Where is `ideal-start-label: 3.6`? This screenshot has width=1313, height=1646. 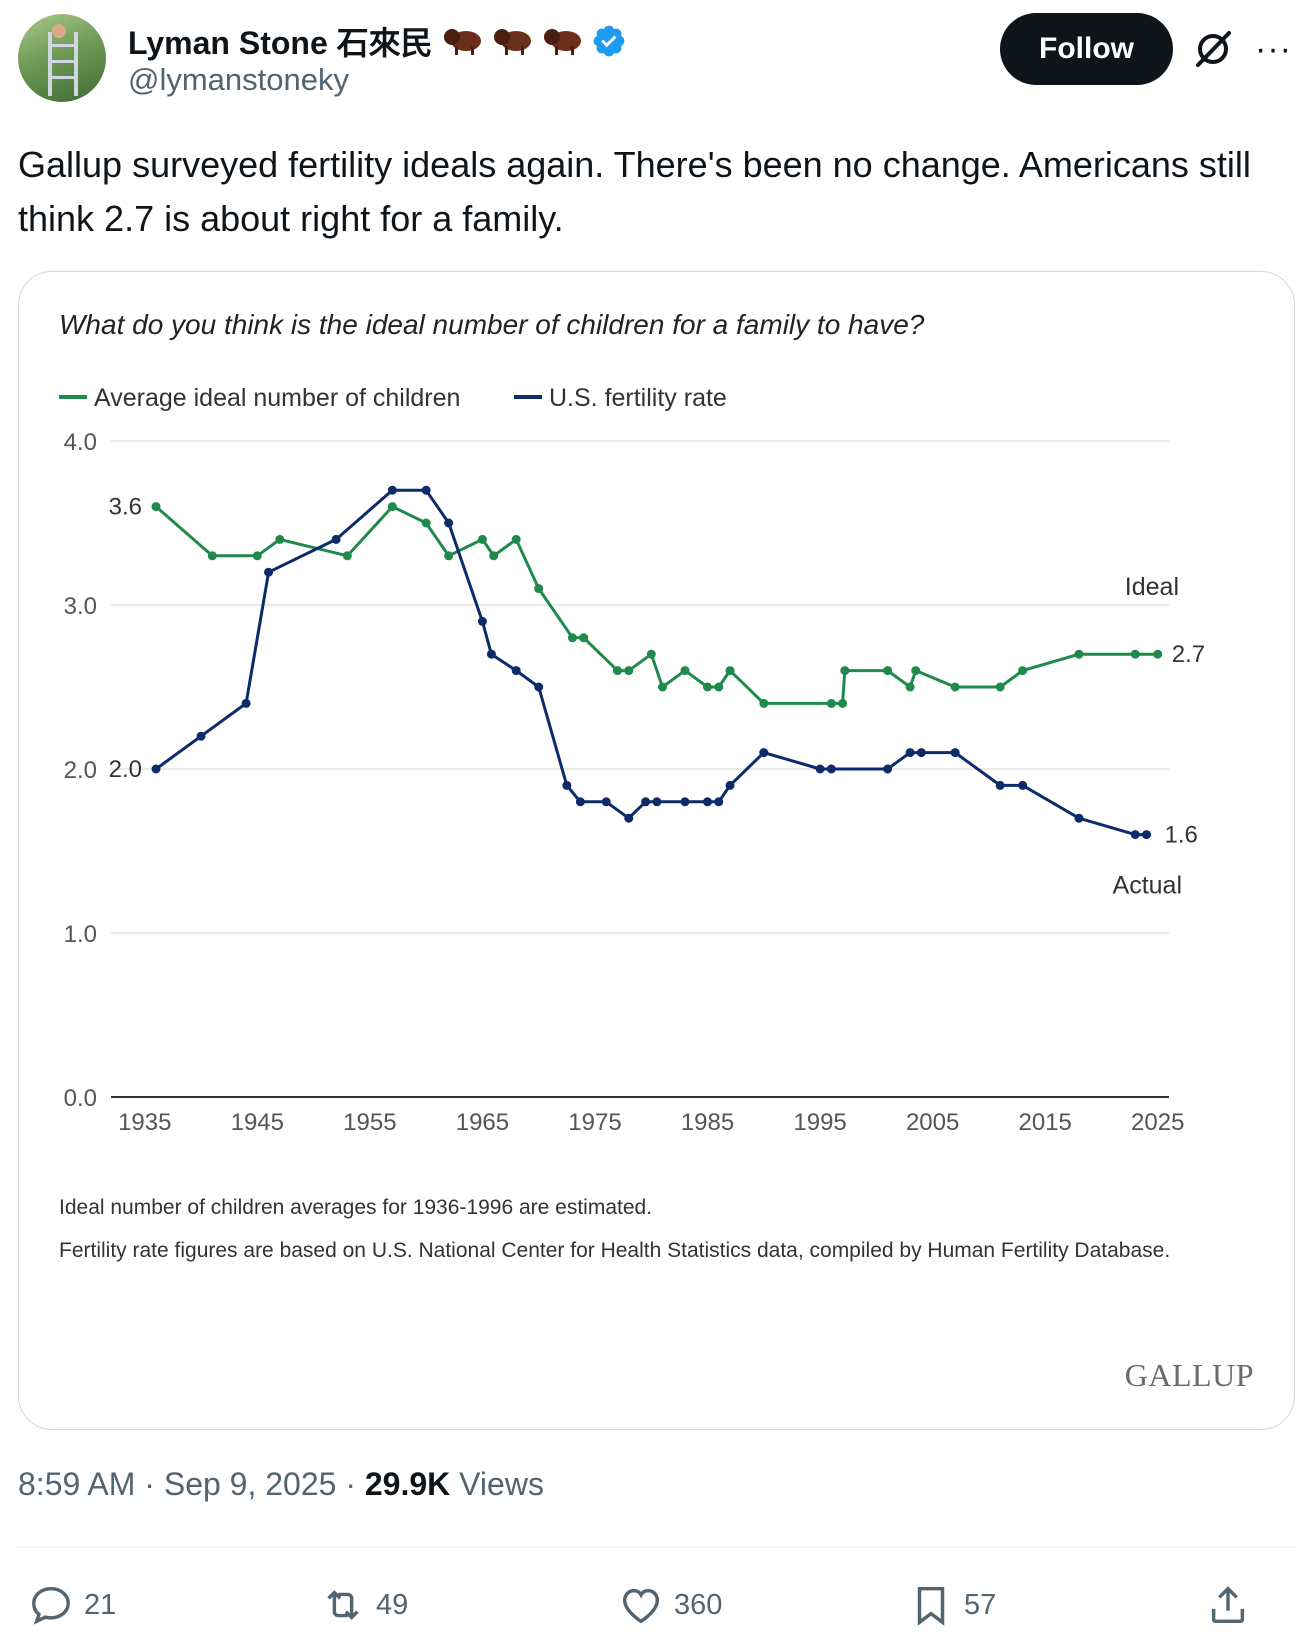 ideal-start-label: 3.6 is located at coordinates (125, 507).